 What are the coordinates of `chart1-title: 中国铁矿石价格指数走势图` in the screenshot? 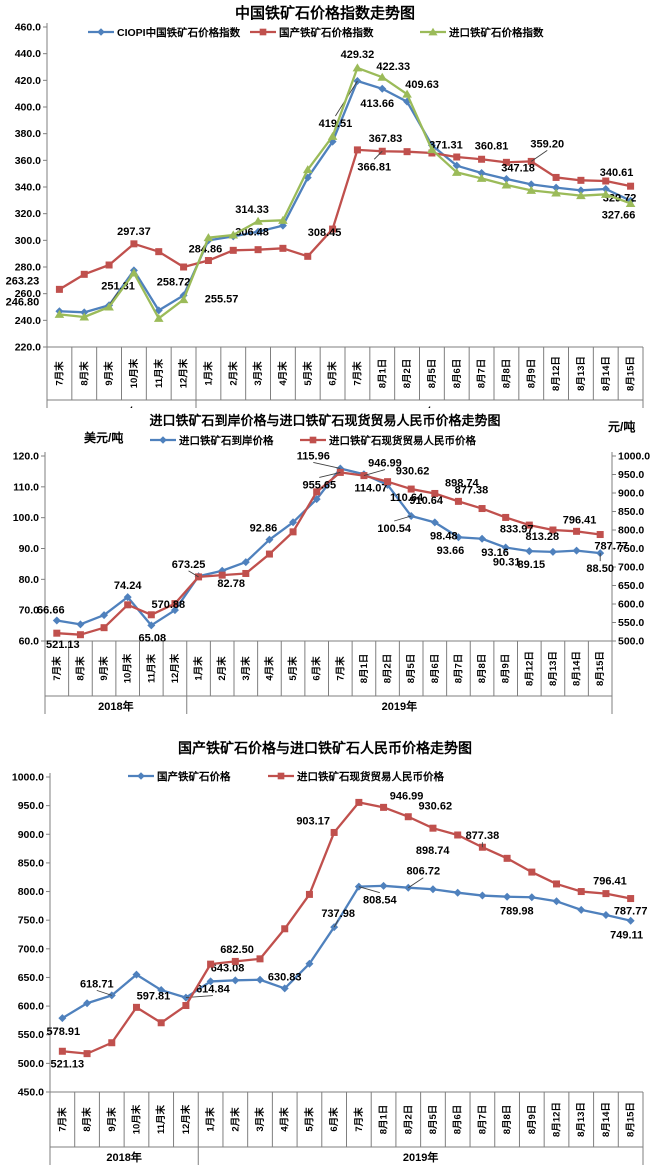 It's located at (324, 13).